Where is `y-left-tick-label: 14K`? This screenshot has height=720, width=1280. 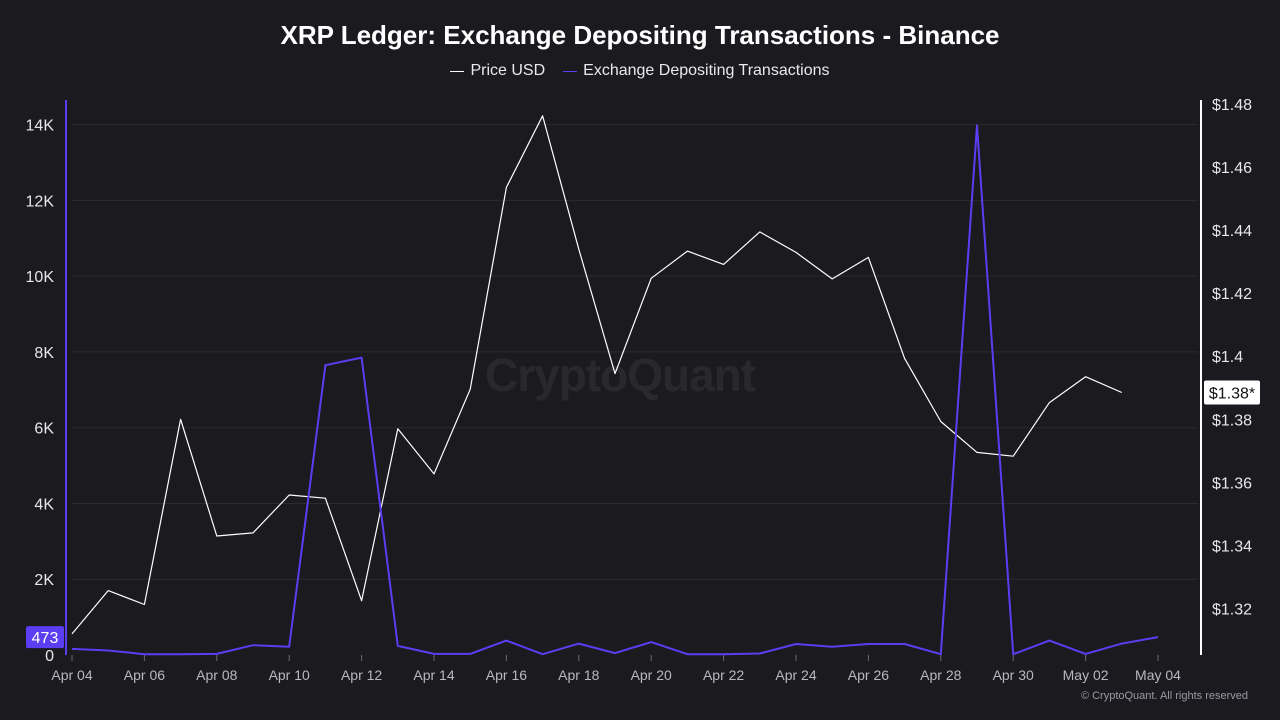 y-left-tick-label: 14K is located at coordinates (40, 126).